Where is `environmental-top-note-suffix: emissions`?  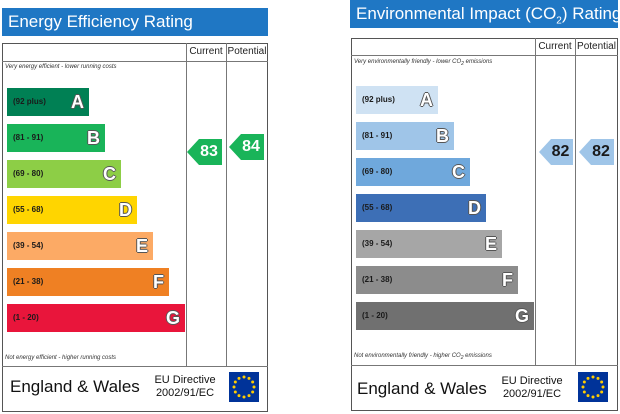
environmental-top-note-suffix: emissions is located at coordinates (478, 62).